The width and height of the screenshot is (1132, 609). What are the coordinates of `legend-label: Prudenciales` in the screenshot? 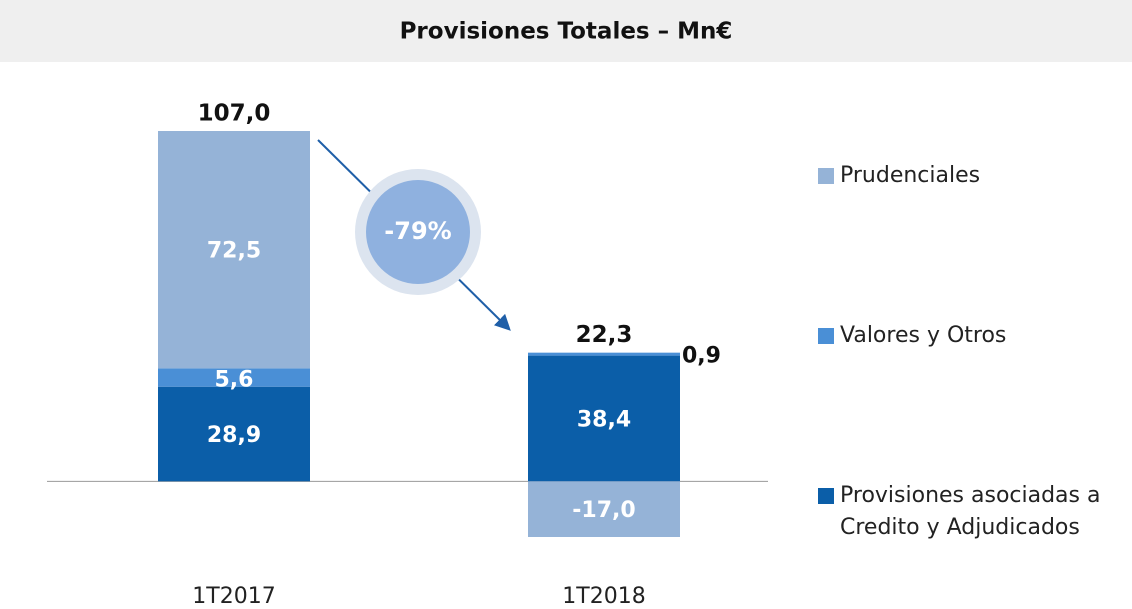 It's located at (910, 175).